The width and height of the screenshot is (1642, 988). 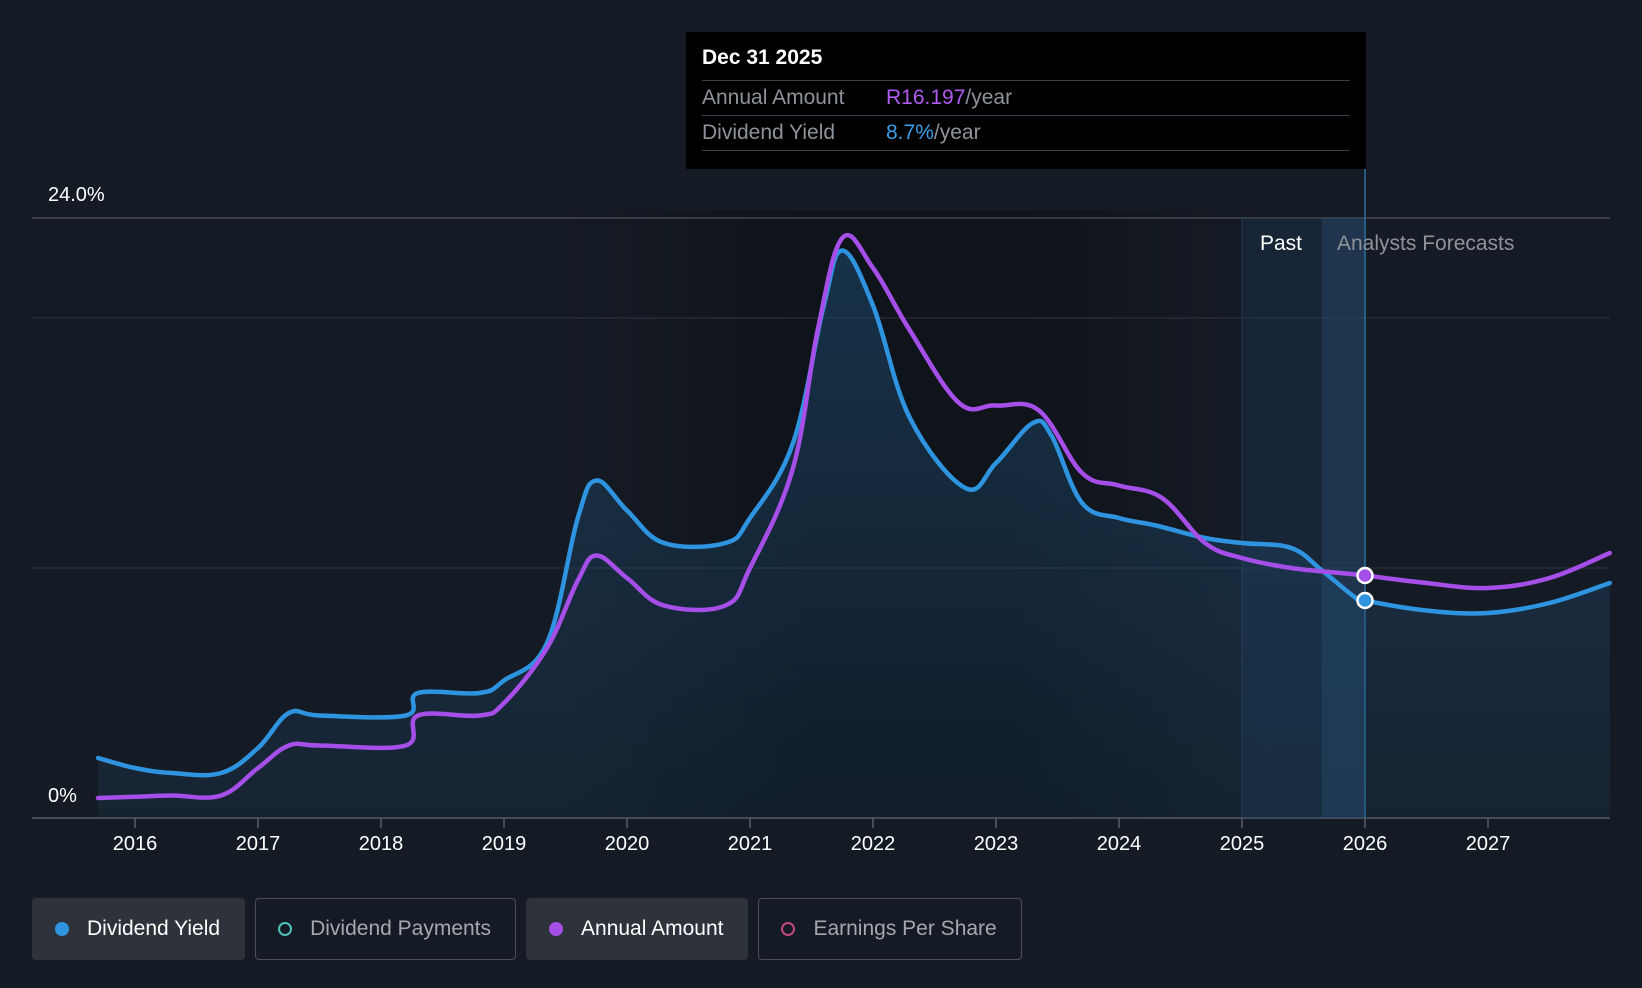 I want to click on x-tick-label: 2025, so click(x=1242, y=844).